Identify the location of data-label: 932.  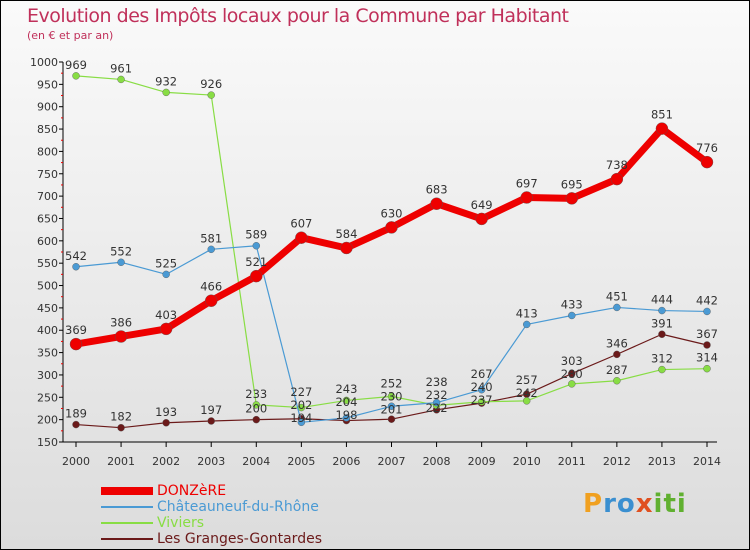
(166, 81).